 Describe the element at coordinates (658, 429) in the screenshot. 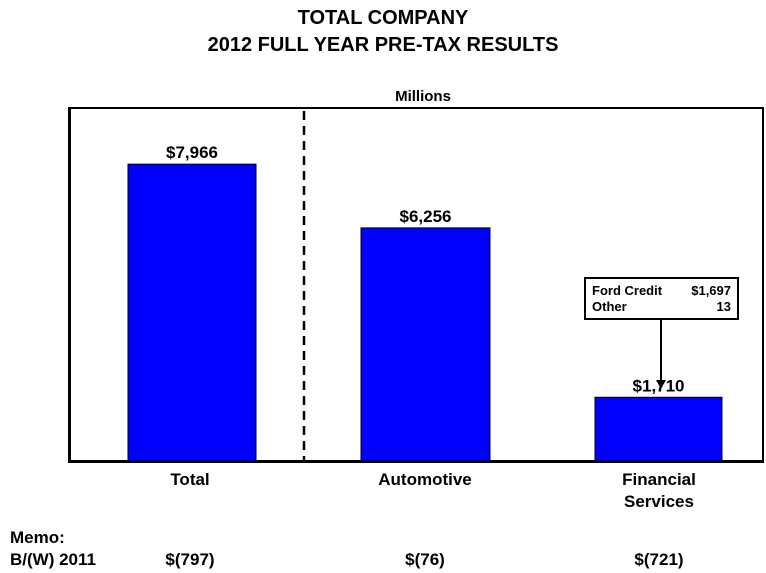

I see `bar-financial-services` at that location.